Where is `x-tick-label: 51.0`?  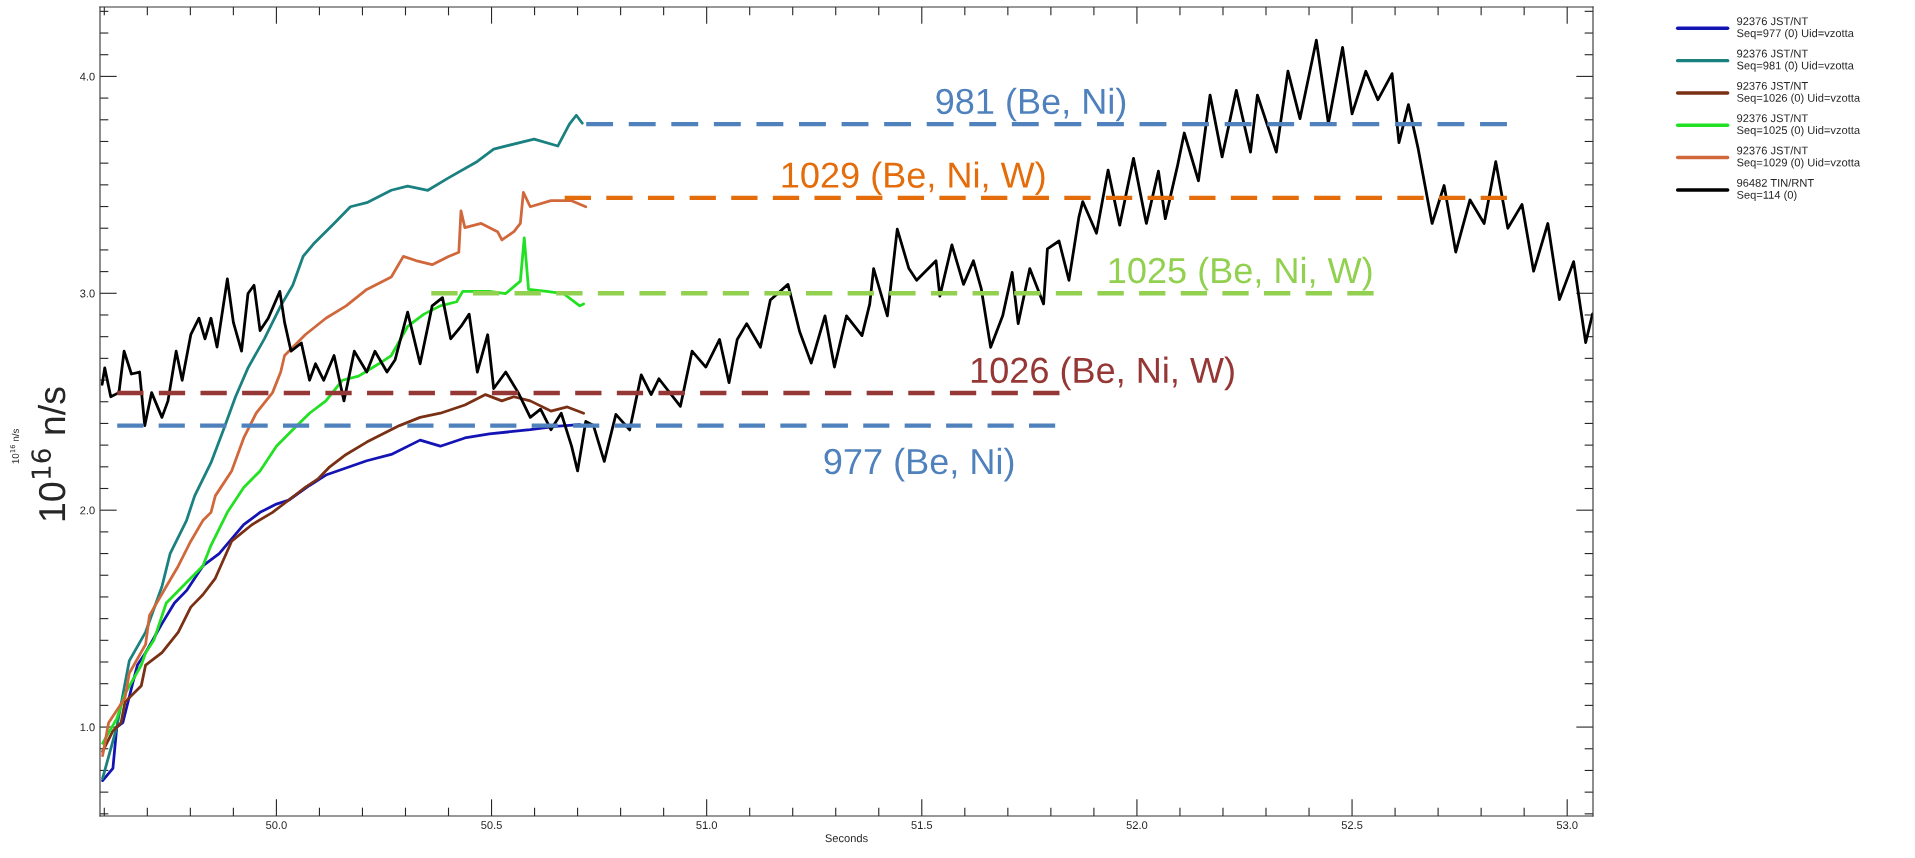 x-tick-label: 51.0 is located at coordinates (707, 825).